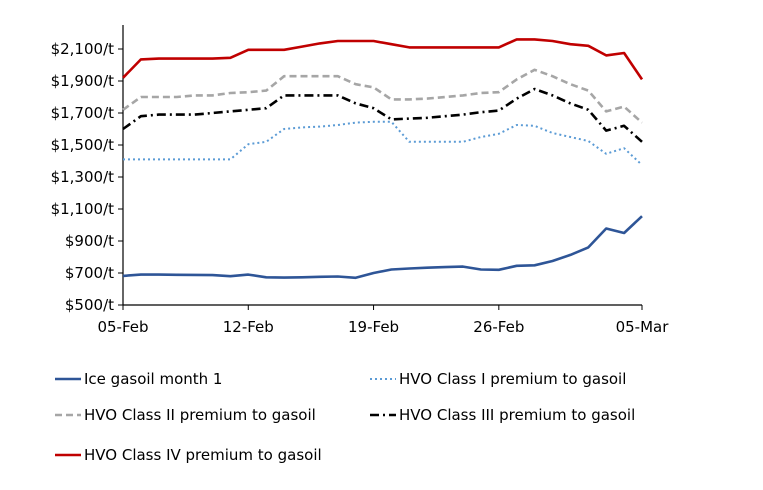  I want to click on legend-item: HVO Class IV premium to gasoil, so click(188, 455).